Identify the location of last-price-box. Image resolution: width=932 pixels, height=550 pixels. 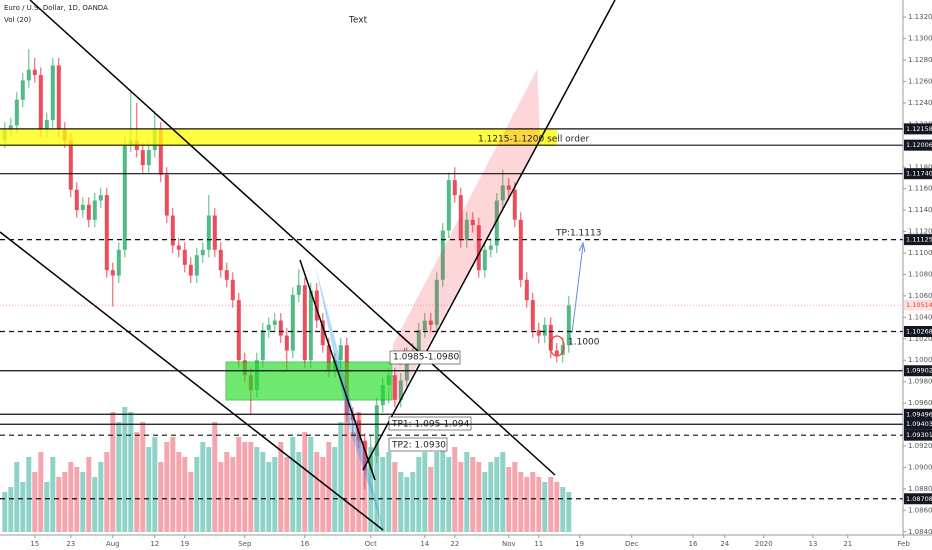
(918, 305).